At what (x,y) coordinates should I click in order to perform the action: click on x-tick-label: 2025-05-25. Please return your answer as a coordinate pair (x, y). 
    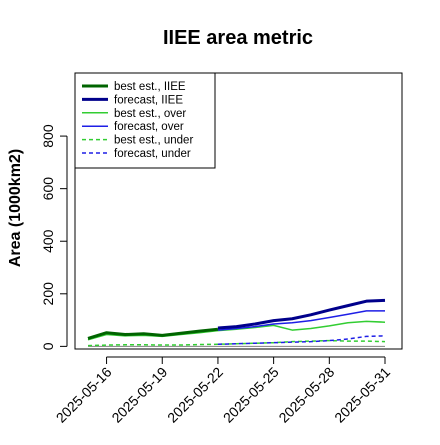
    Looking at the image, I should click on (251, 395).